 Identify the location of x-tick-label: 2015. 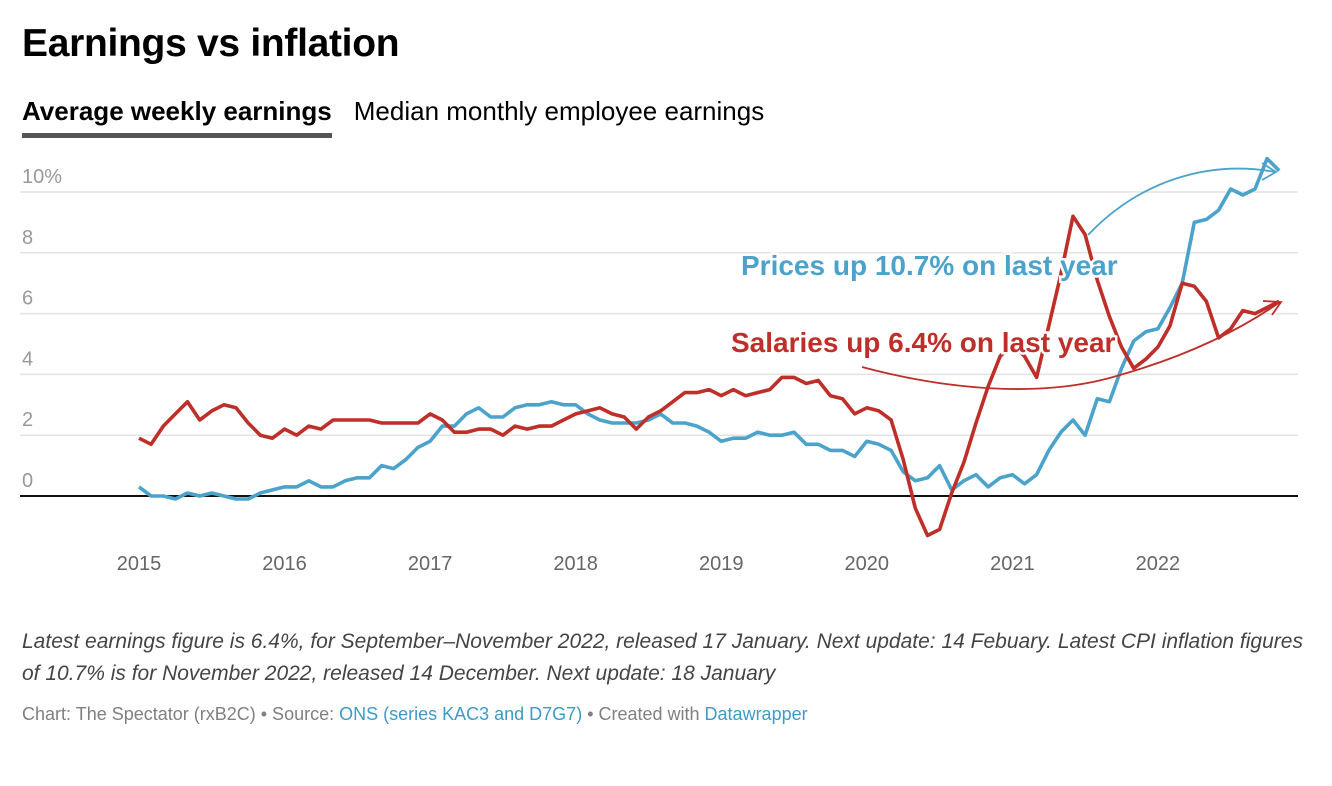
(139, 564).